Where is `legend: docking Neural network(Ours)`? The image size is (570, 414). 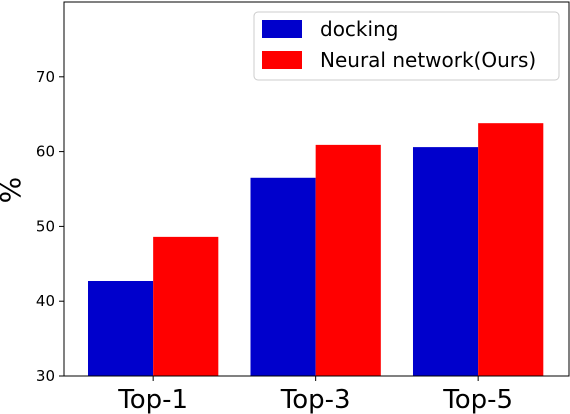
legend: docking Neural network(Ours) is located at coordinates (406, 46).